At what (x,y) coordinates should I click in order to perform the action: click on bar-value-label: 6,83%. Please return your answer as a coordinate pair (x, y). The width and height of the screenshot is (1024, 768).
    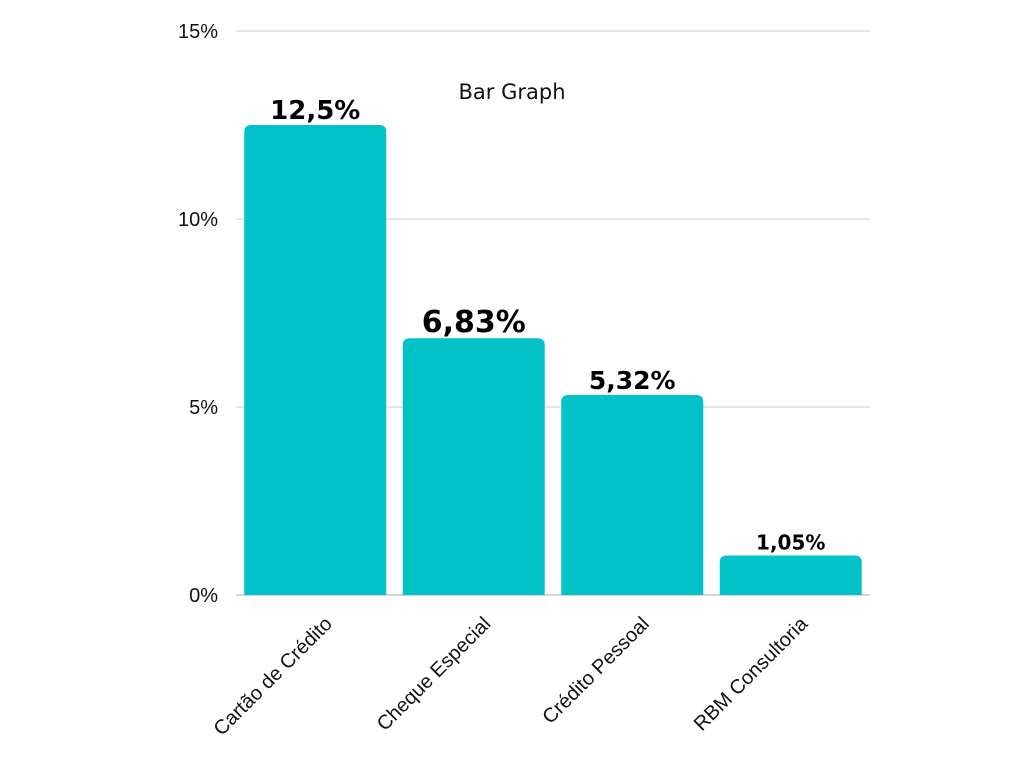
    Looking at the image, I should click on (474, 322).